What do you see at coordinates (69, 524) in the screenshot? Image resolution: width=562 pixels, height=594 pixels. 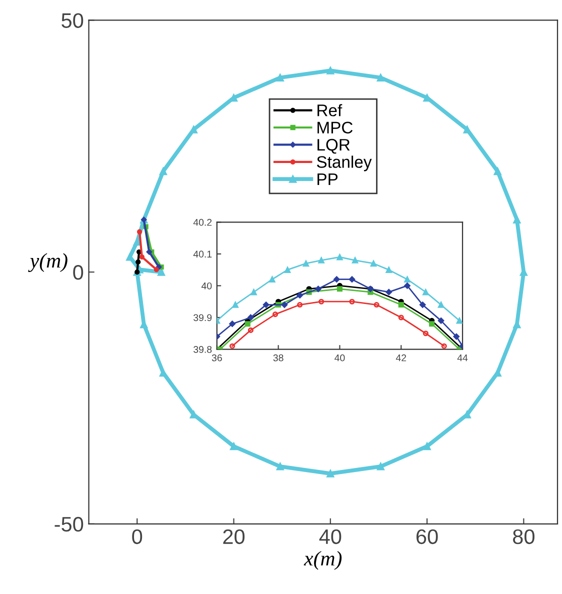 I see `y-tick-label: -50` at bounding box center [69, 524].